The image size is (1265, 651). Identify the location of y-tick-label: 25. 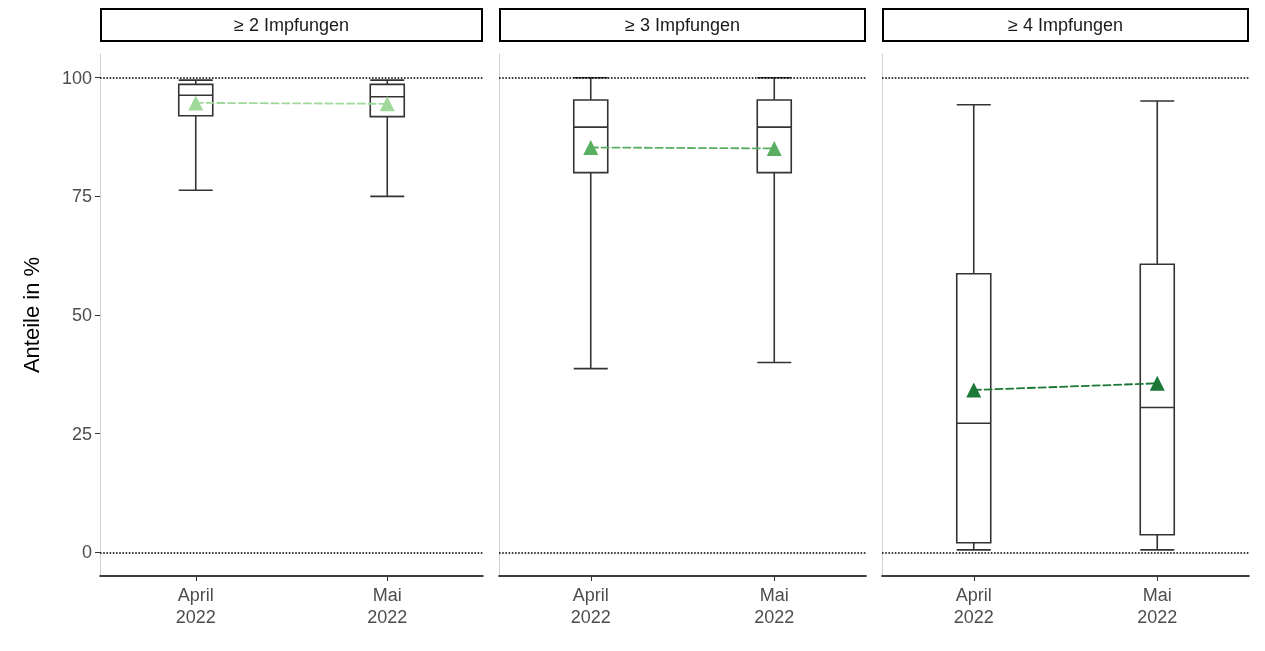
(81, 433).